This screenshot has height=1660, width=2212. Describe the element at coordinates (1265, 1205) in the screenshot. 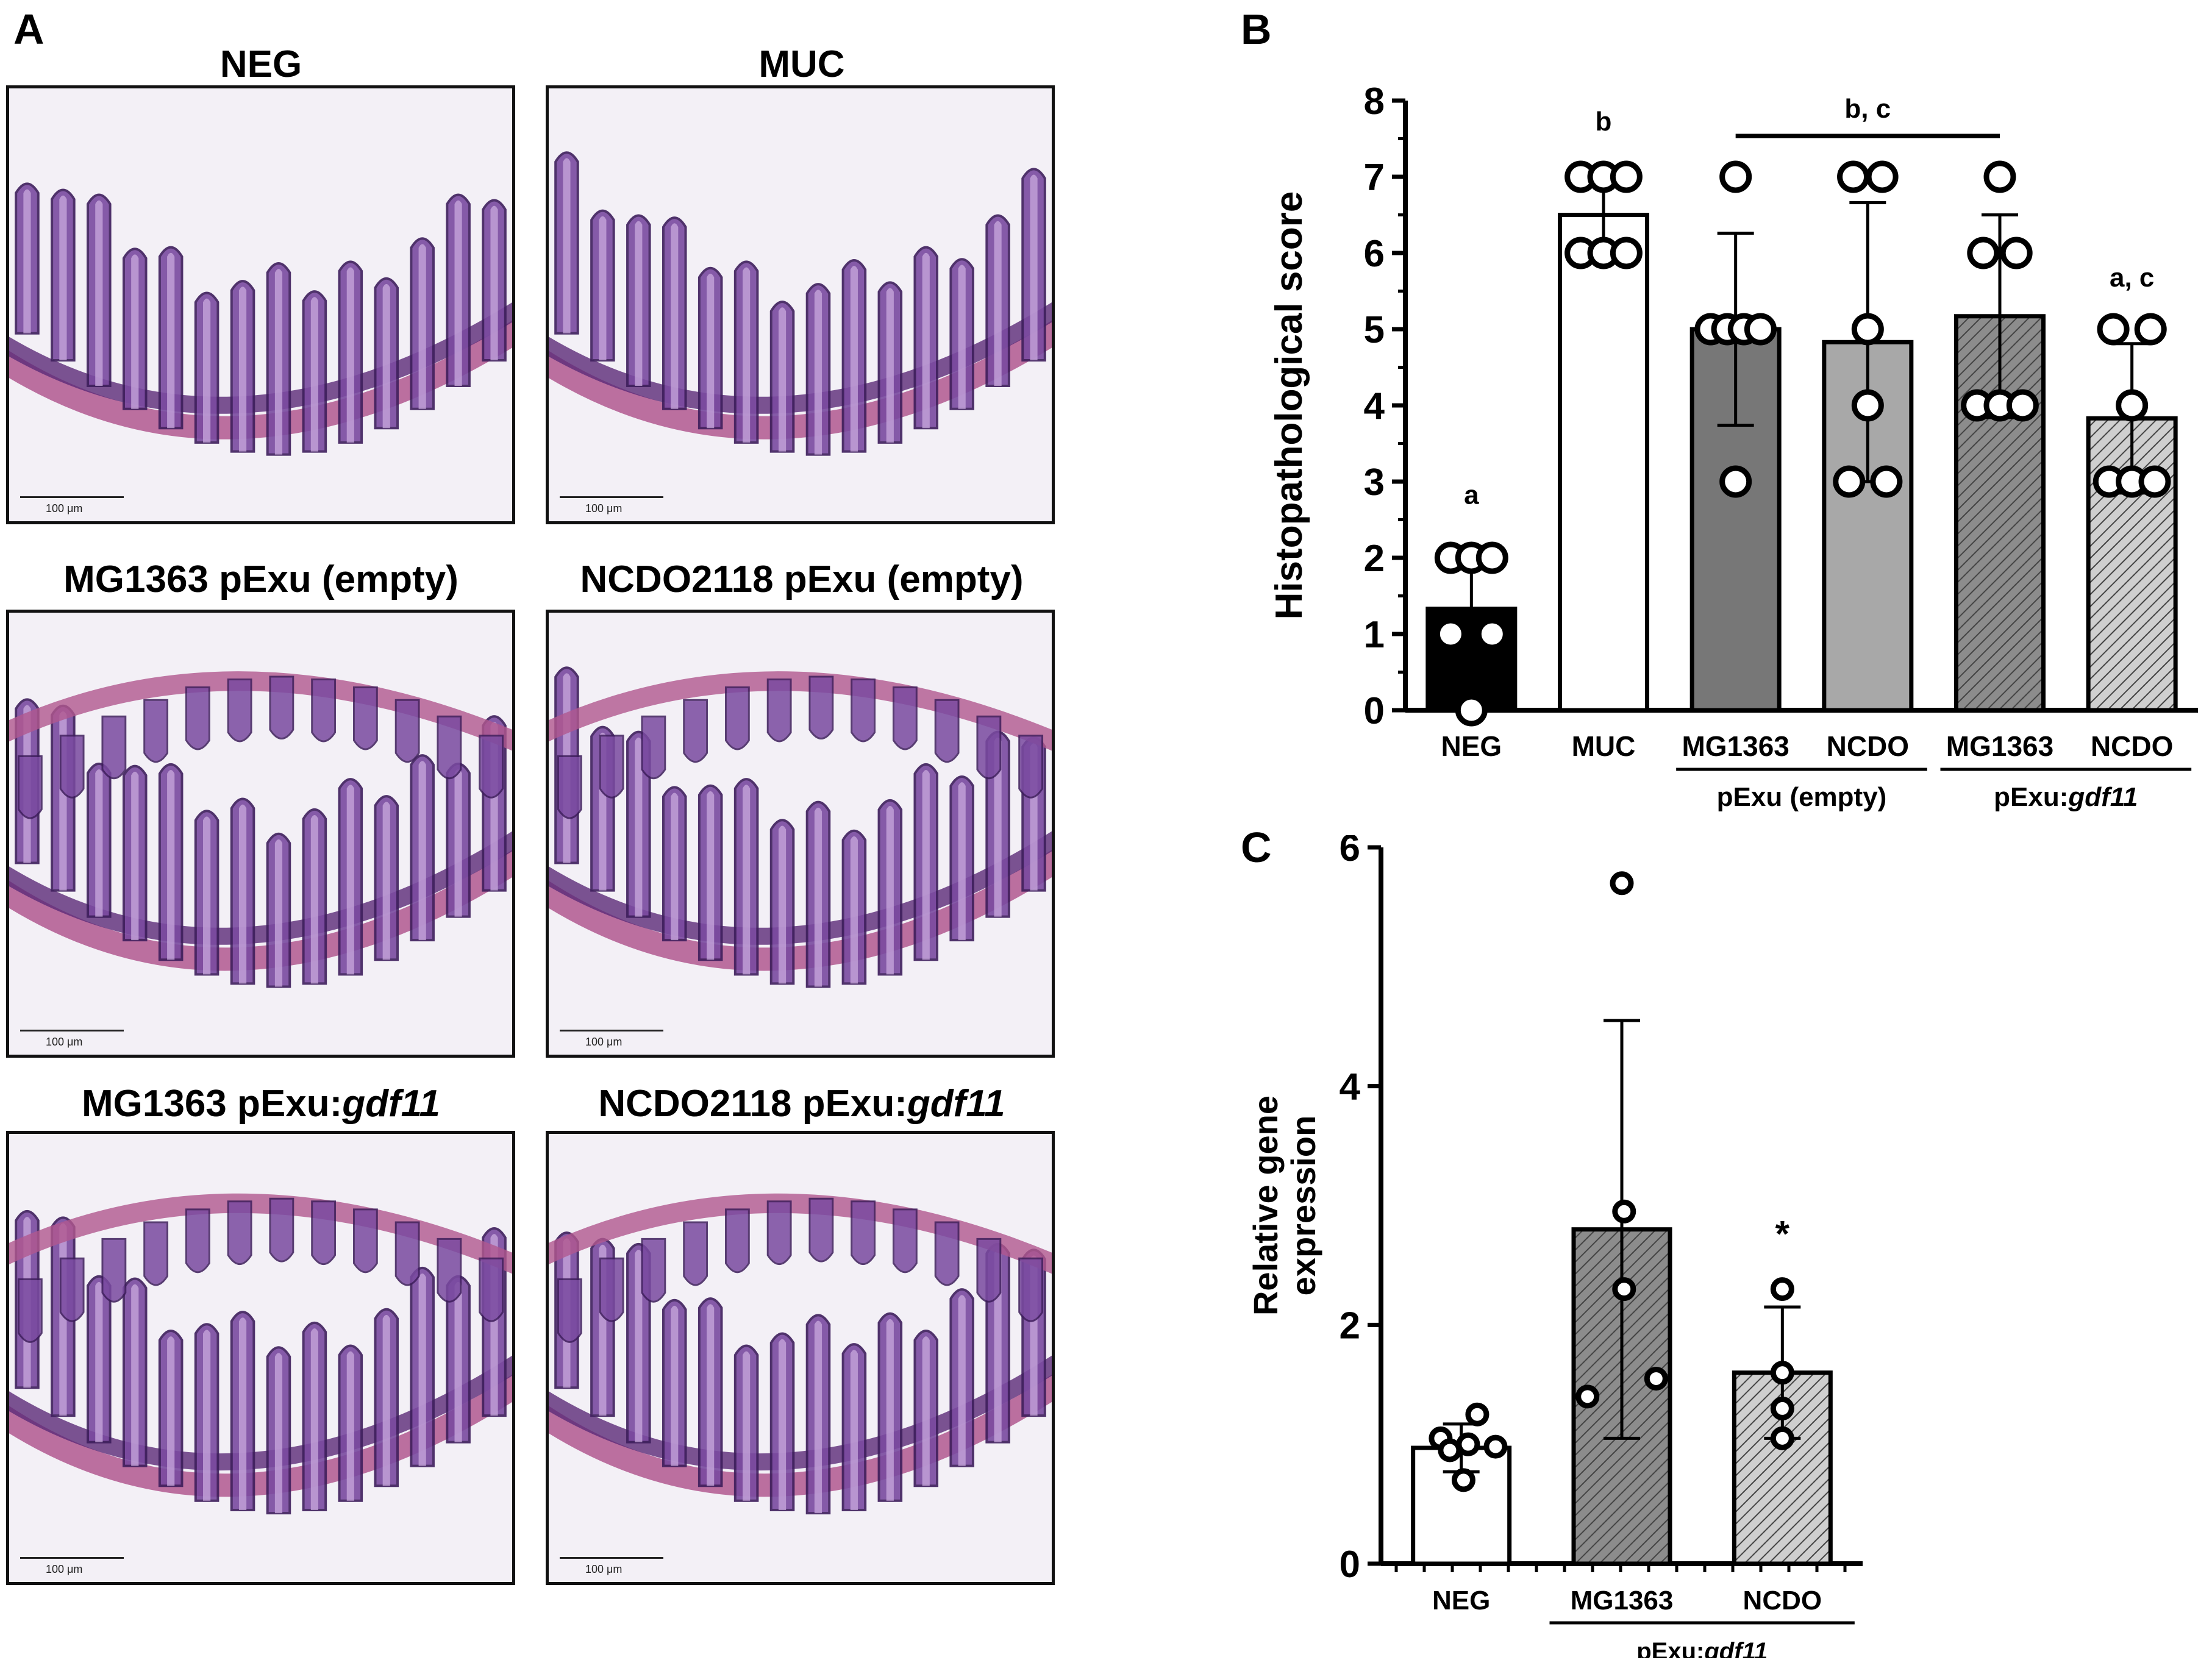

I see `y-axis-label: Relative gene` at that location.